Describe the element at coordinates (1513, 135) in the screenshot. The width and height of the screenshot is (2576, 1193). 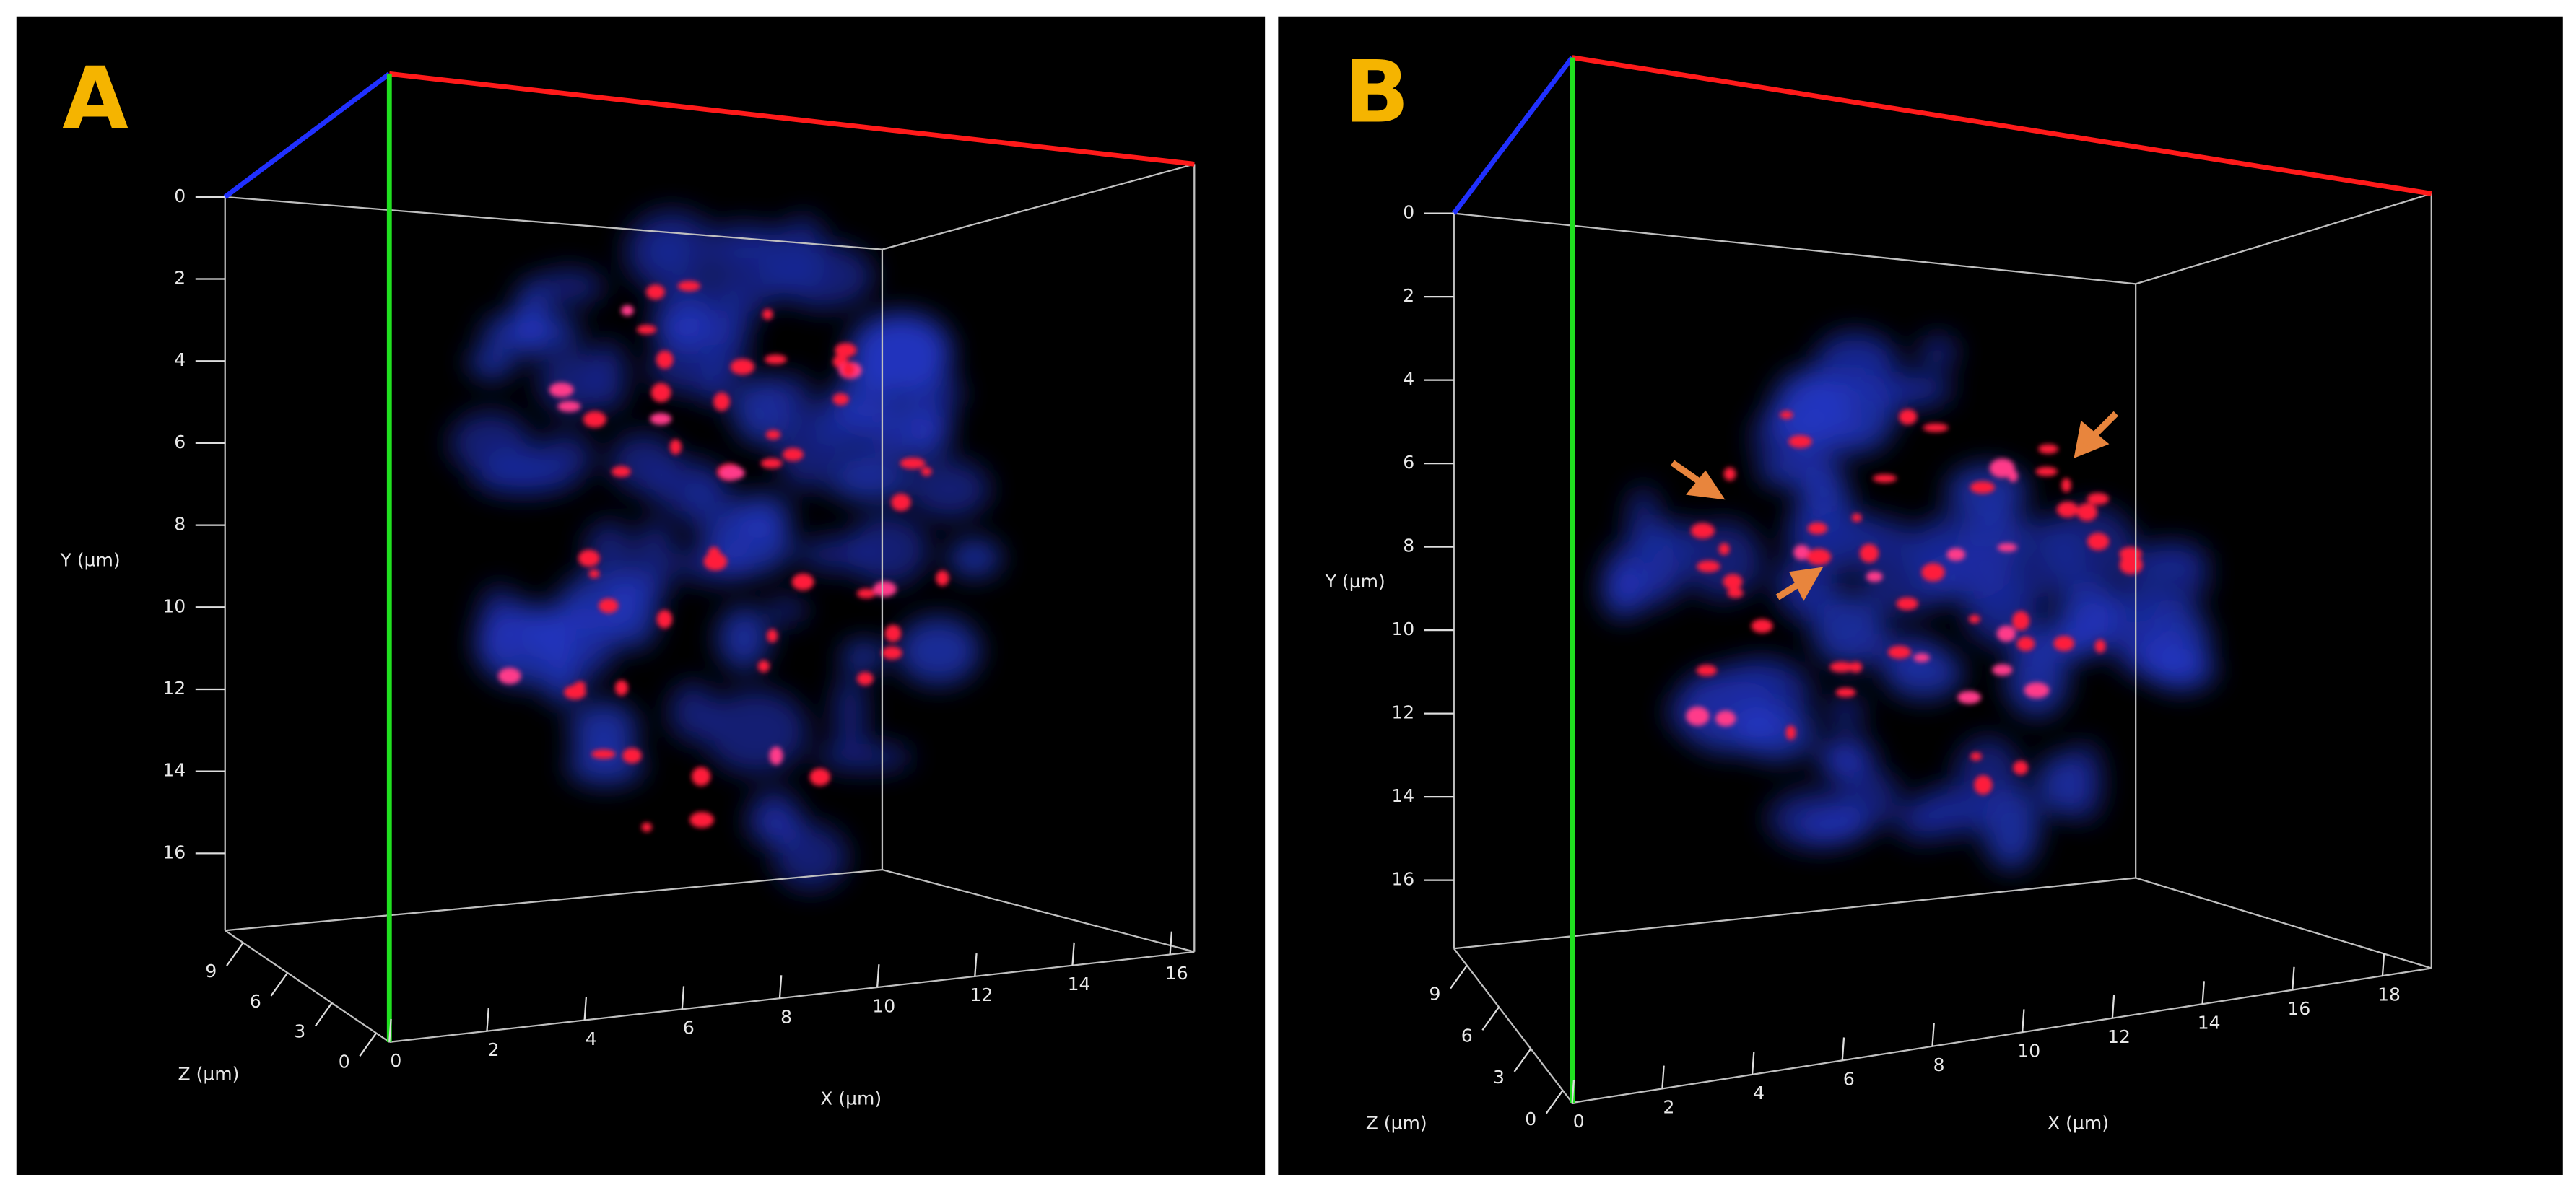
I see `z-edge` at that location.